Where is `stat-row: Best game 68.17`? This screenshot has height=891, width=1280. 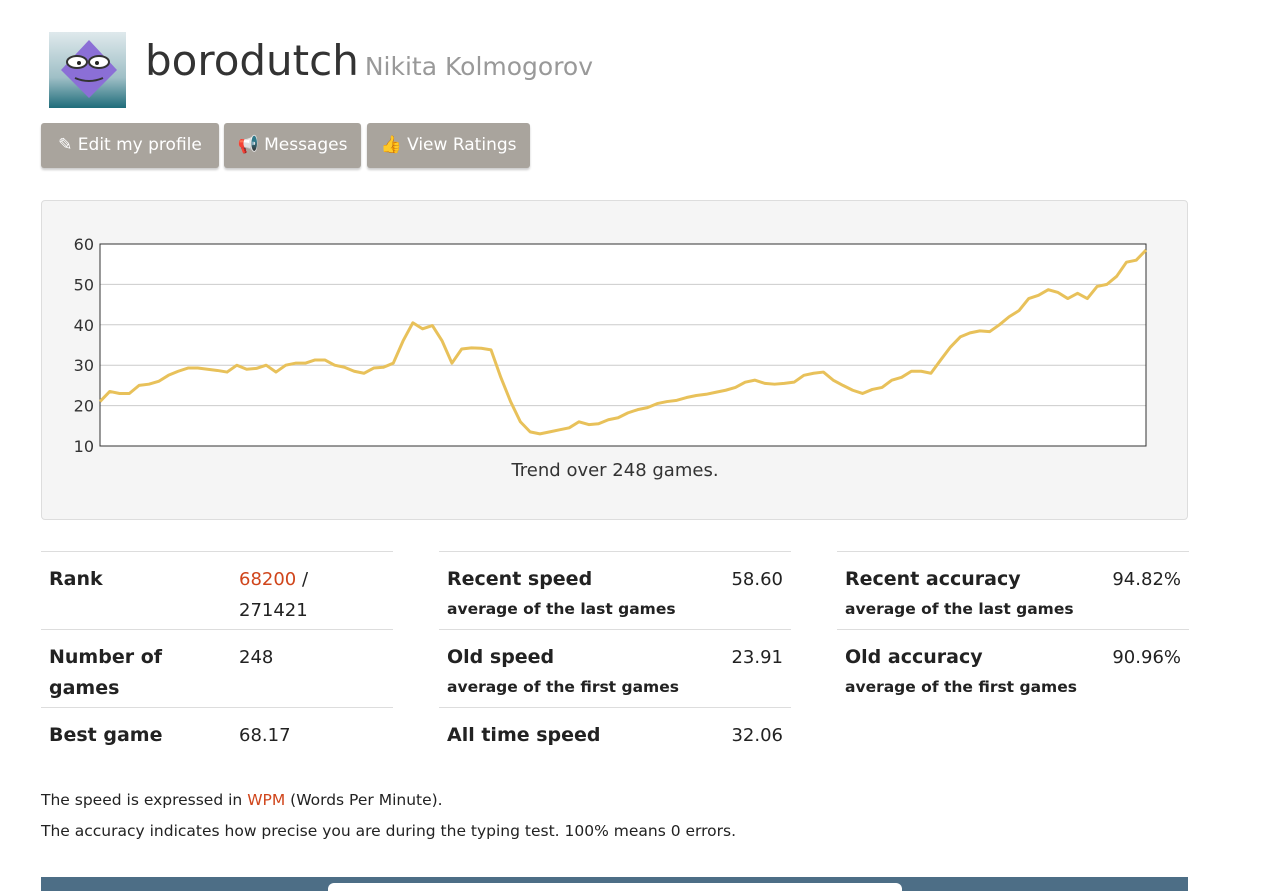
stat-row: Best game 68.17 is located at coordinates (217, 746).